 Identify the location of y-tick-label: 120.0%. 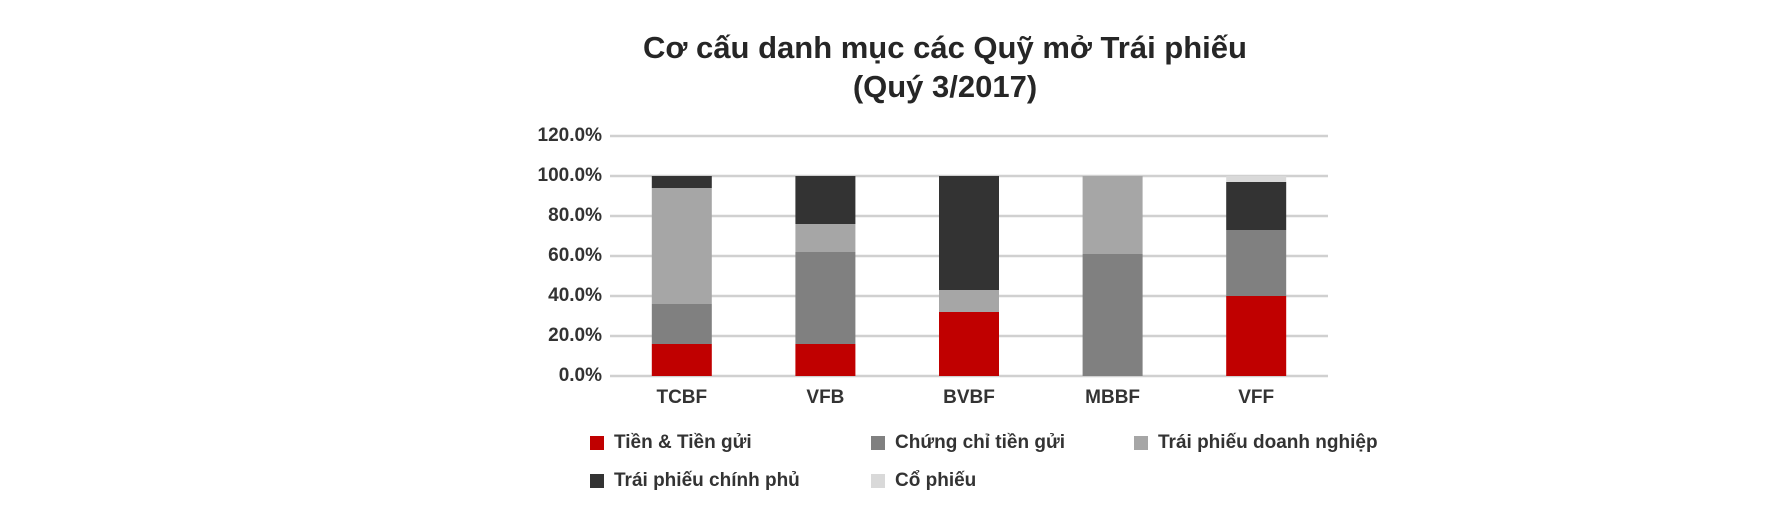
(570, 135).